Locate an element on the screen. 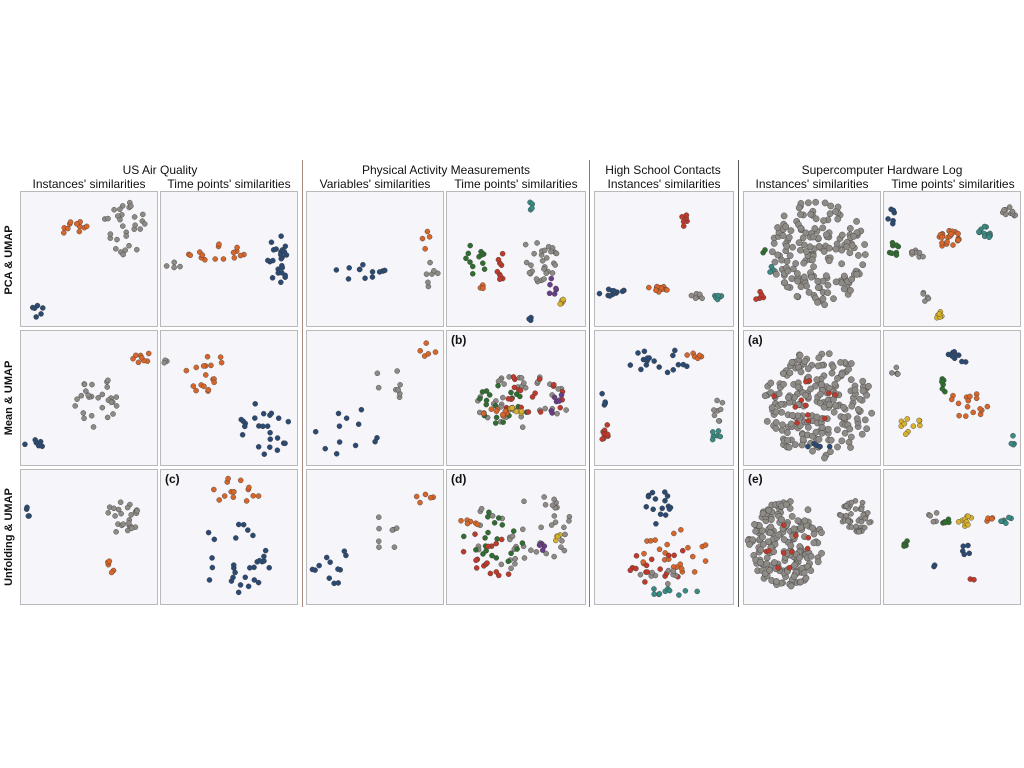 The height and width of the screenshot is (768, 1024). column-title: Instances' similarities is located at coordinates (812, 184).